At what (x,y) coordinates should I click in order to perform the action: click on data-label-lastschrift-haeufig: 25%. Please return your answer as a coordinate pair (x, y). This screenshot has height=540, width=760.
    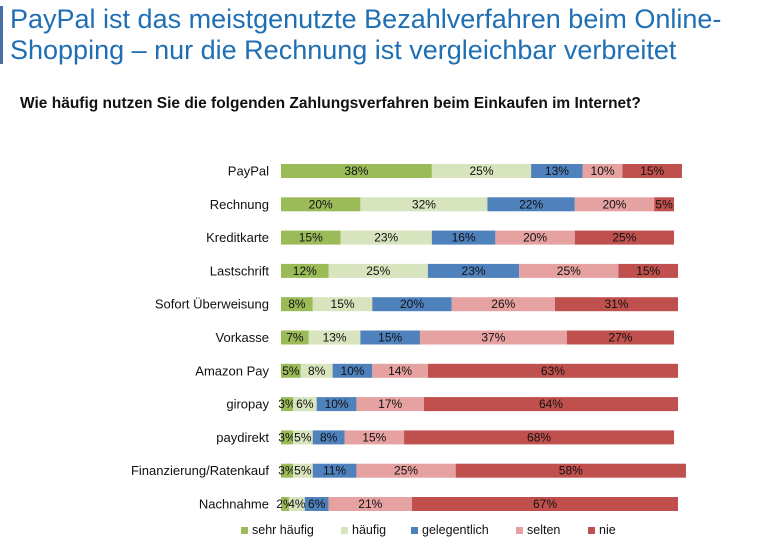
    Looking at the image, I should click on (378, 271).